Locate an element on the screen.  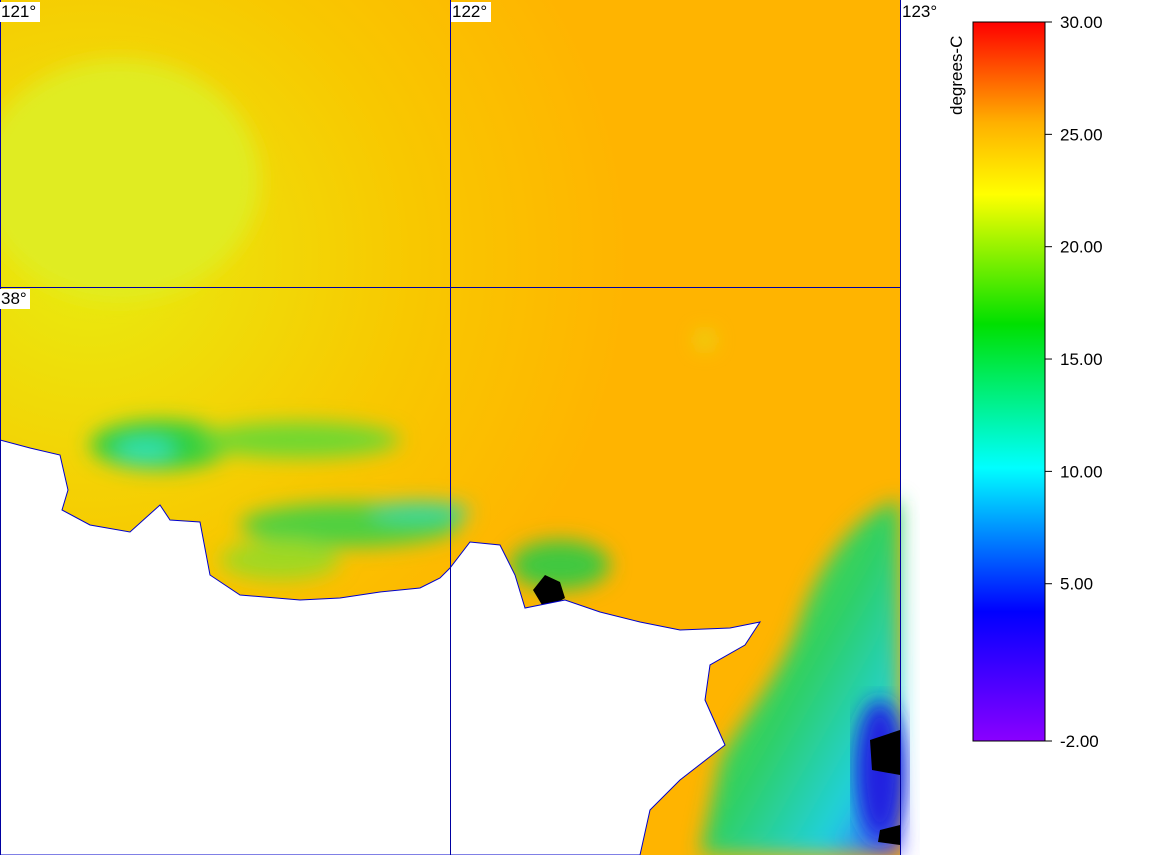
tick-label: -2.00 is located at coordinates (1079, 741).